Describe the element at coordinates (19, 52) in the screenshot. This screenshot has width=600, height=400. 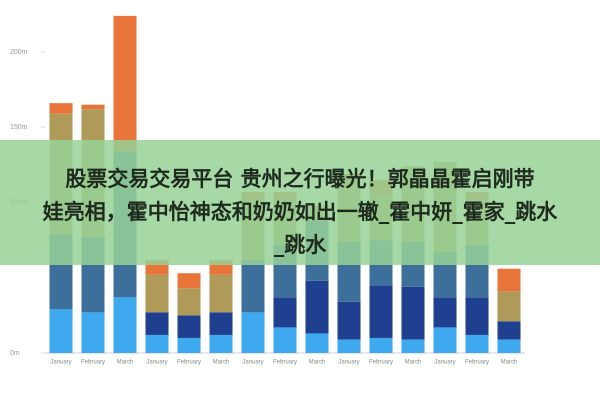
I see `y-tick-label: 200m` at that location.